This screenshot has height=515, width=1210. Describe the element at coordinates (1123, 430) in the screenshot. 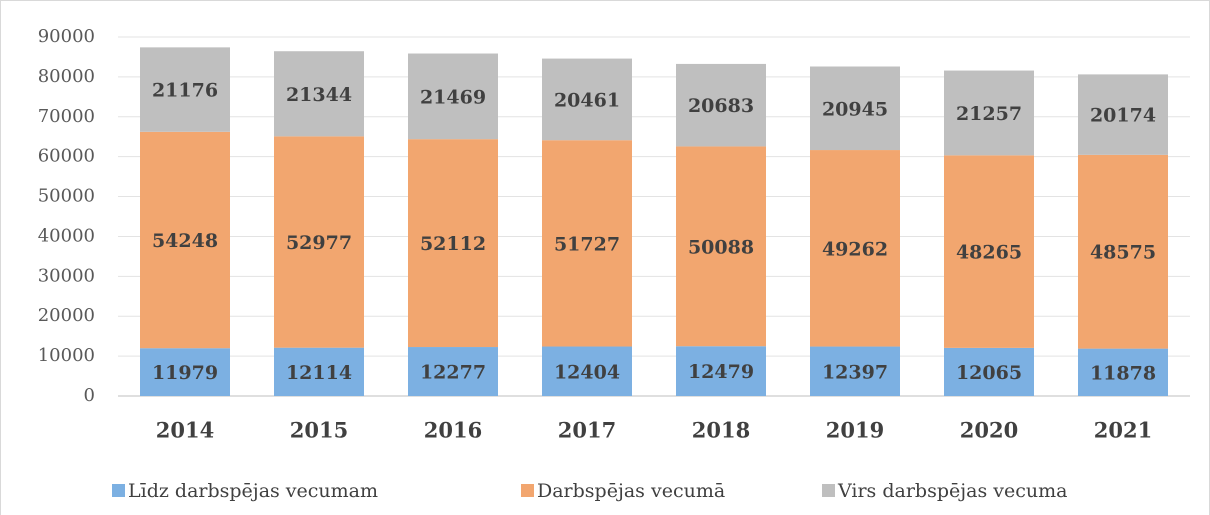

I see `x-tick-label: 2021` at that location.